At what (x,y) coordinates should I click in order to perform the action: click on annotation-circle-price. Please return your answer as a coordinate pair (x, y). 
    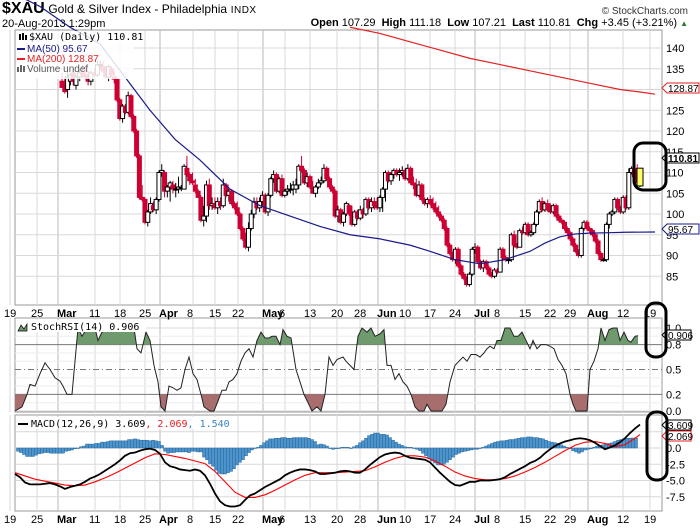
    Looking at the image, I should click on (650, 166).